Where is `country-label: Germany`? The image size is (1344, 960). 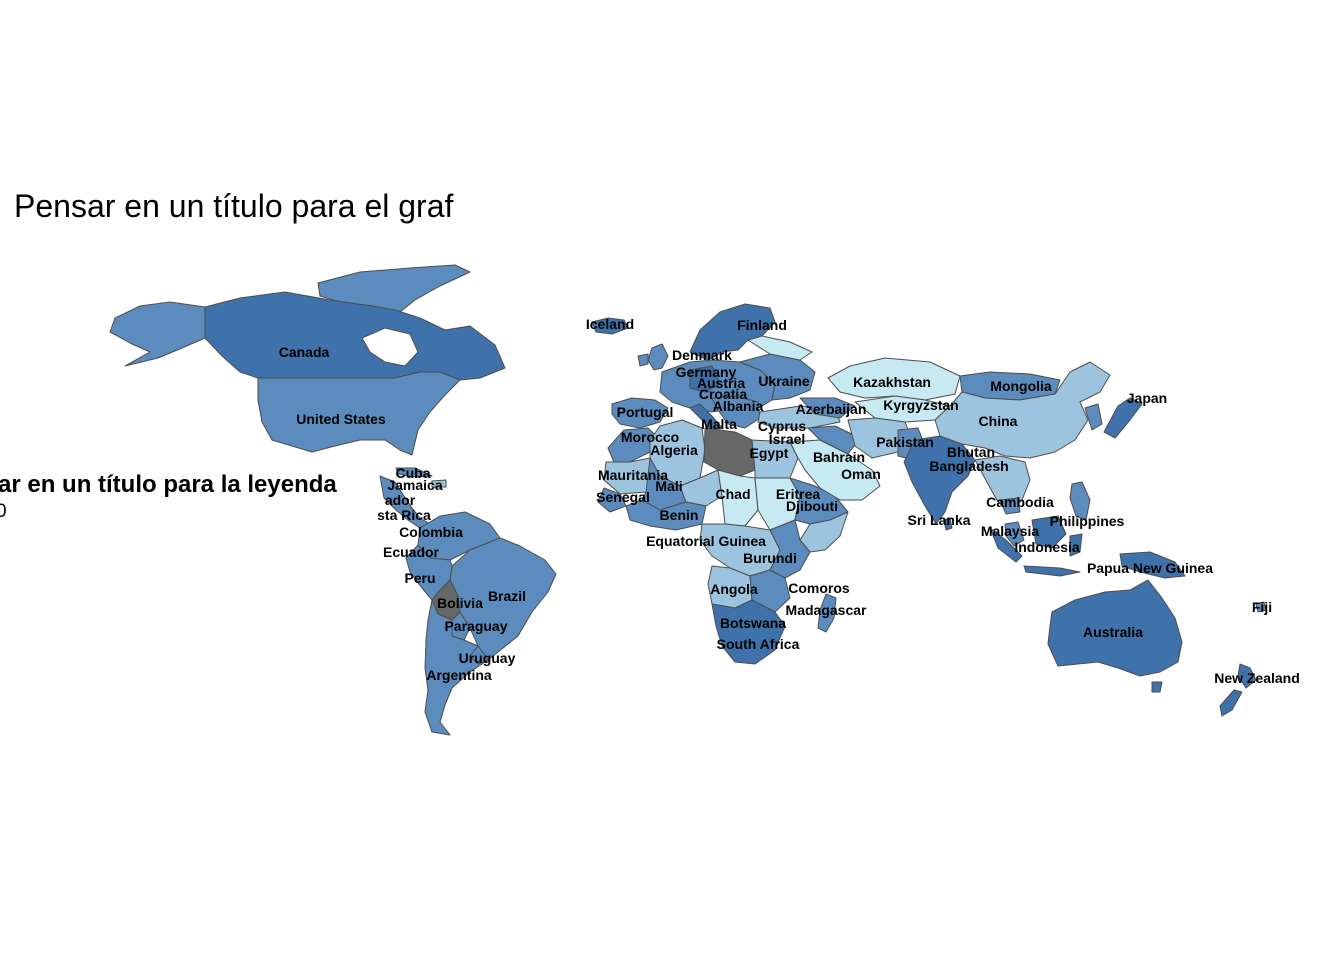
country-label: Germany is located at coordinates (706, 372).